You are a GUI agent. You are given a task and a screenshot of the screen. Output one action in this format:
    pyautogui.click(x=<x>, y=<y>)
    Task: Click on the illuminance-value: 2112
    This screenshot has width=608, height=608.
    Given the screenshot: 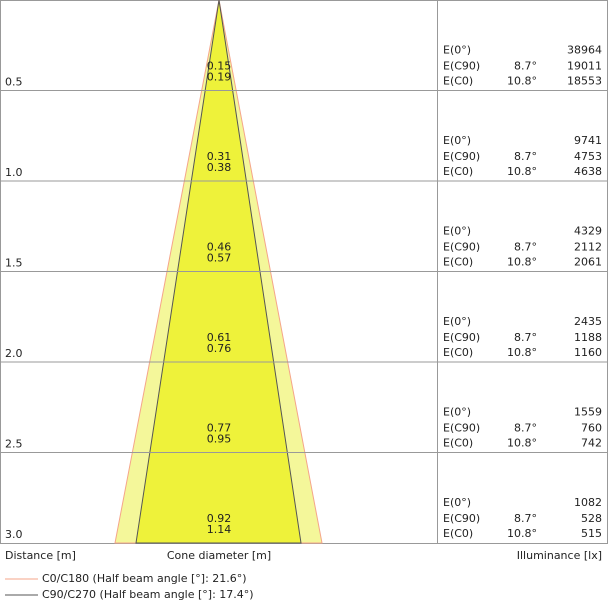 What is the action you would take?
    pyautogui.click(x=588, y=247)
    